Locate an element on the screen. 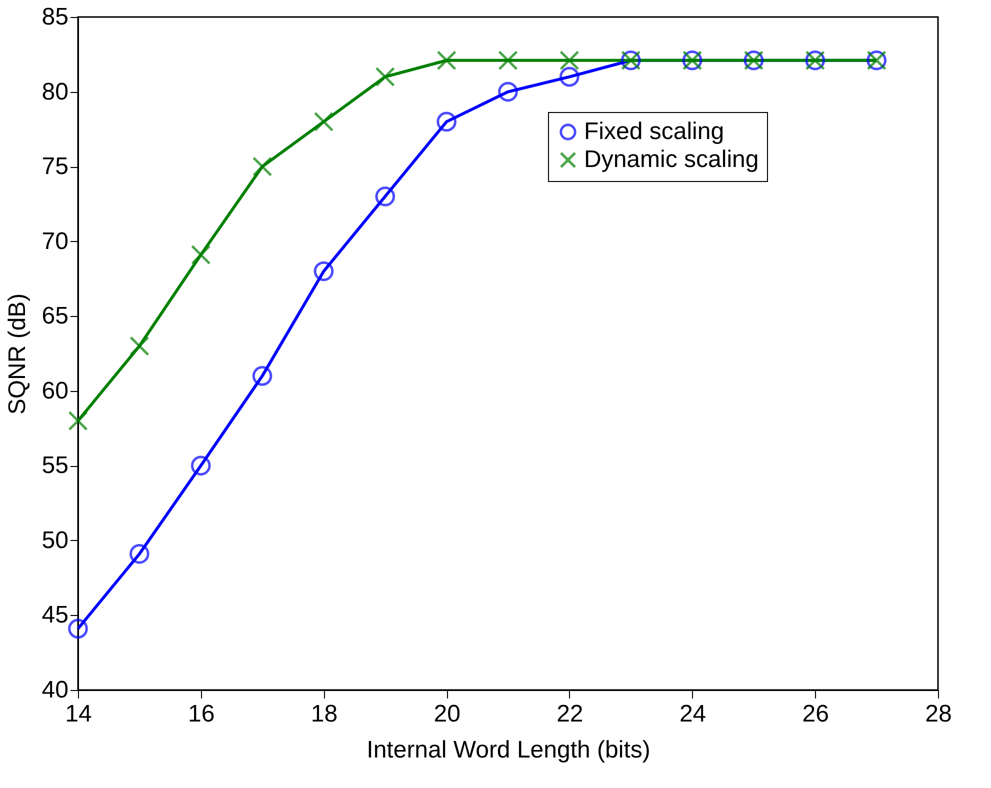  y-tick-label: 65 is located at coordinates (55, 316).